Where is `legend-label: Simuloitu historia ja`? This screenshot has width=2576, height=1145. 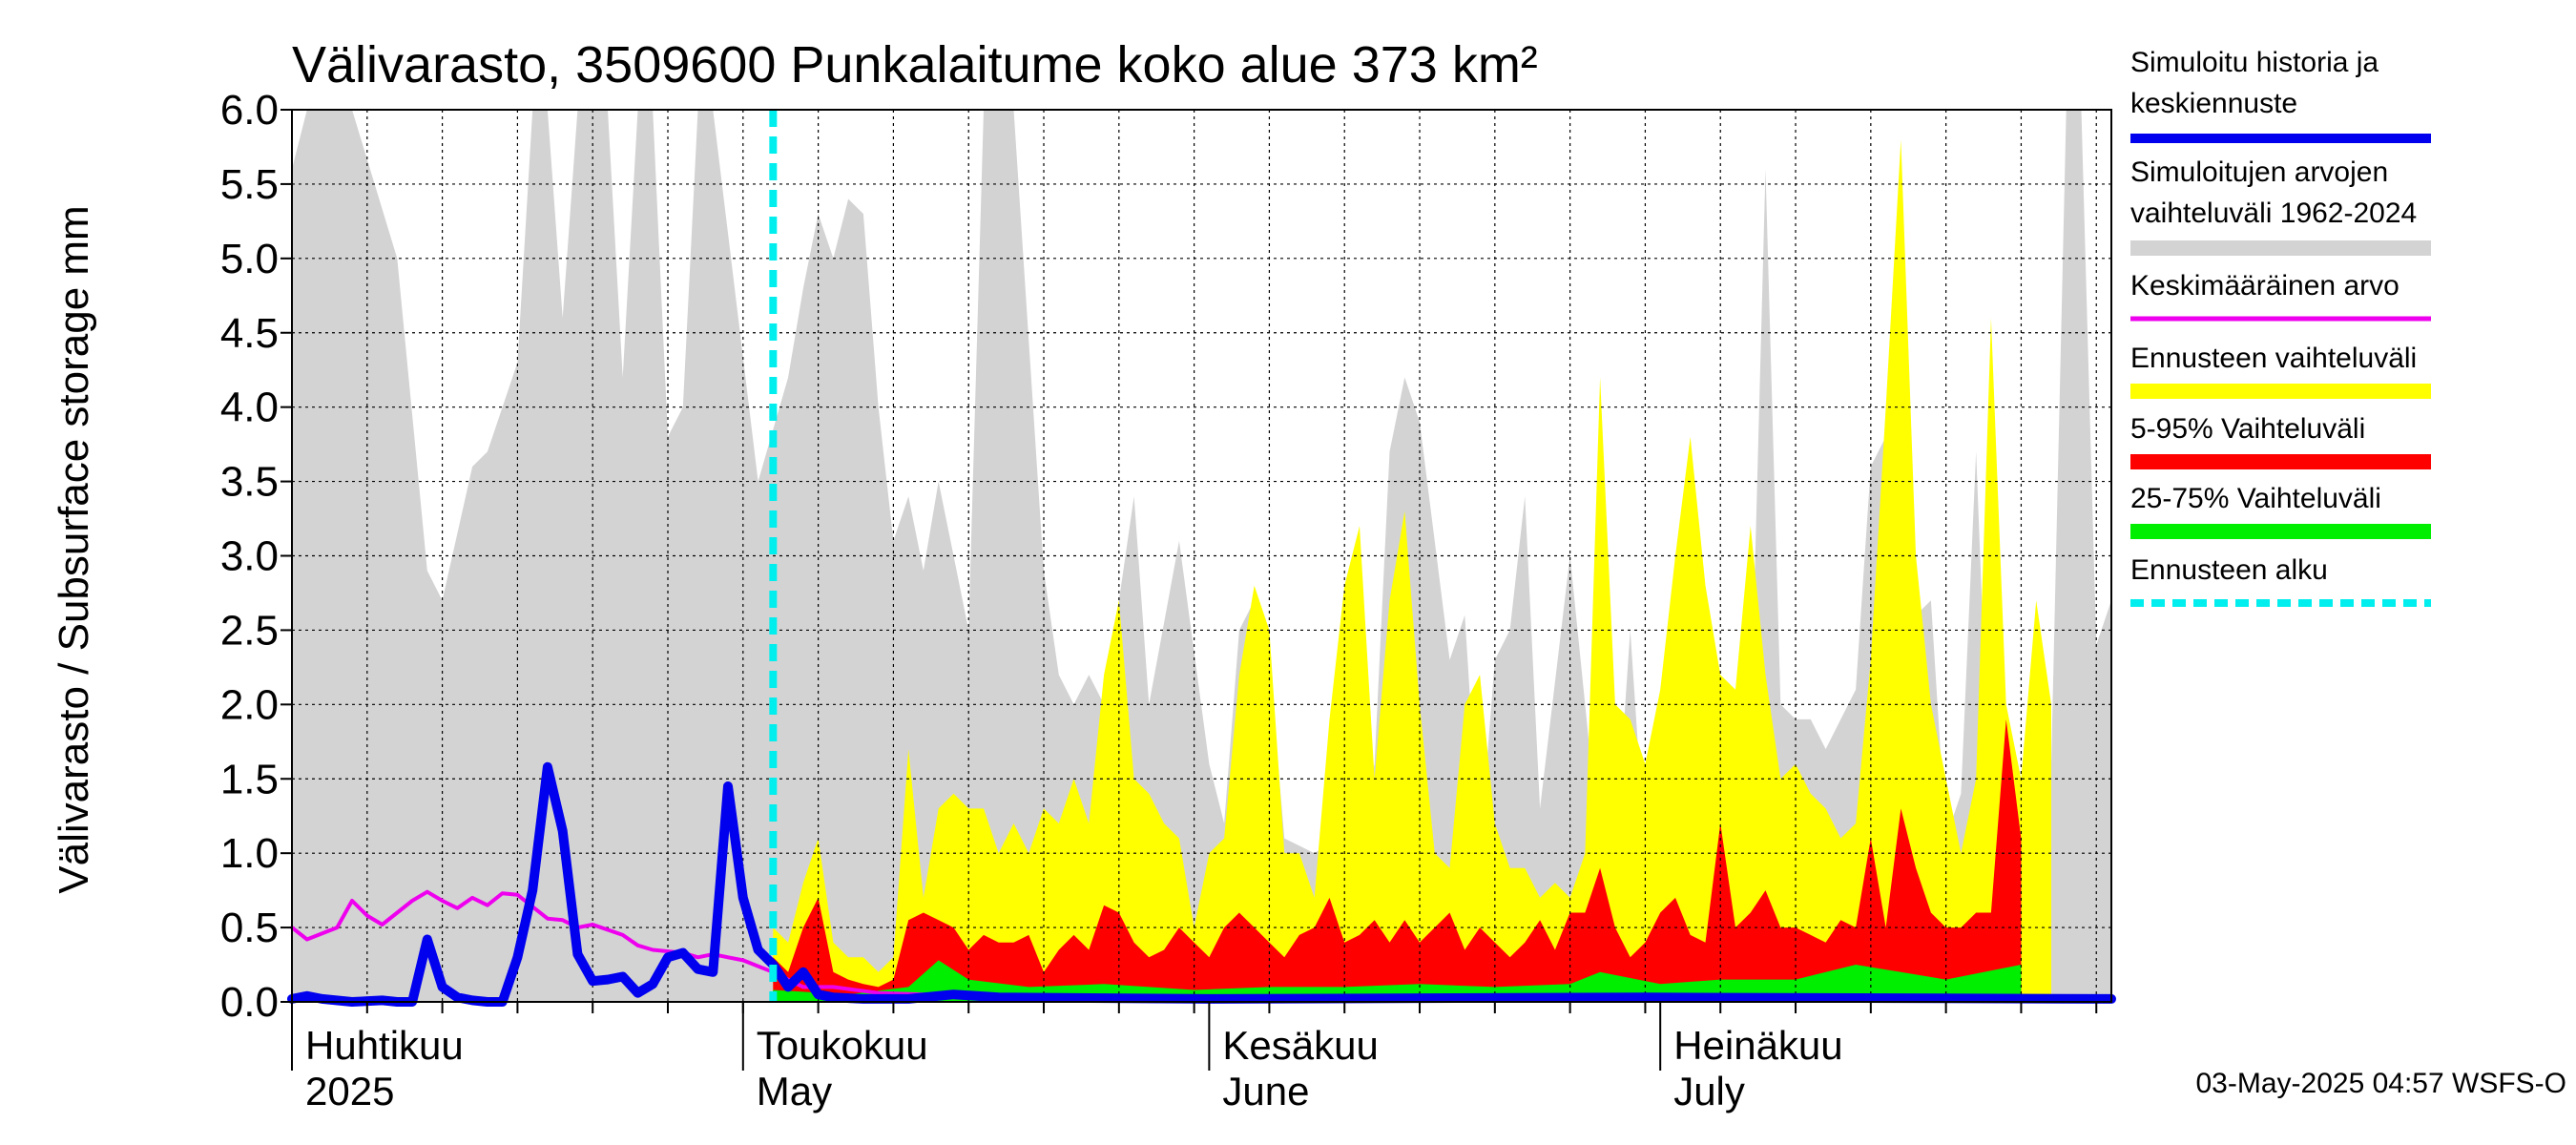 legend-label: Simuloitu historia ja is located at coordinates (2254, 62).